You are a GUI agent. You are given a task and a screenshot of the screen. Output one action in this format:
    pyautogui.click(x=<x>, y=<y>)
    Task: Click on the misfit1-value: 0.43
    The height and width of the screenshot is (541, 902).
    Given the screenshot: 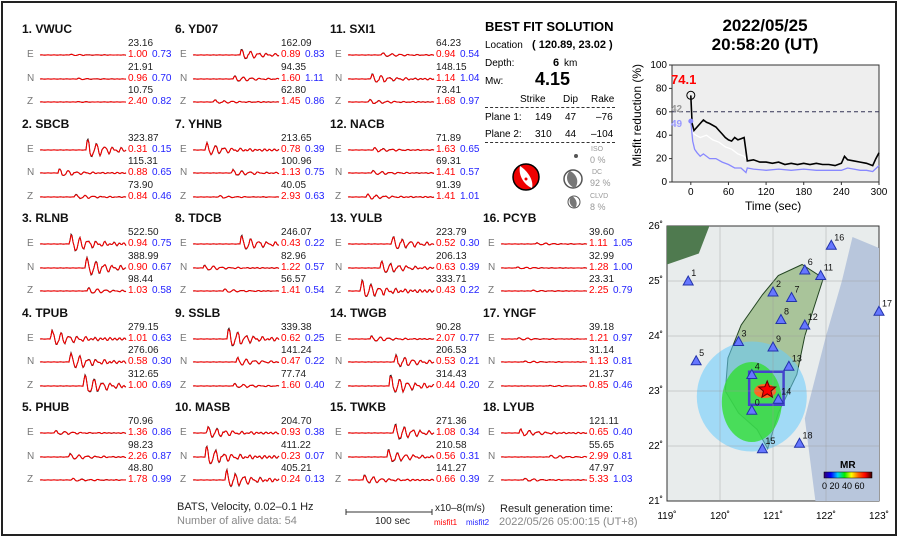 What is the action you would take?
    pyautogui.click(x=446, y=290)
    